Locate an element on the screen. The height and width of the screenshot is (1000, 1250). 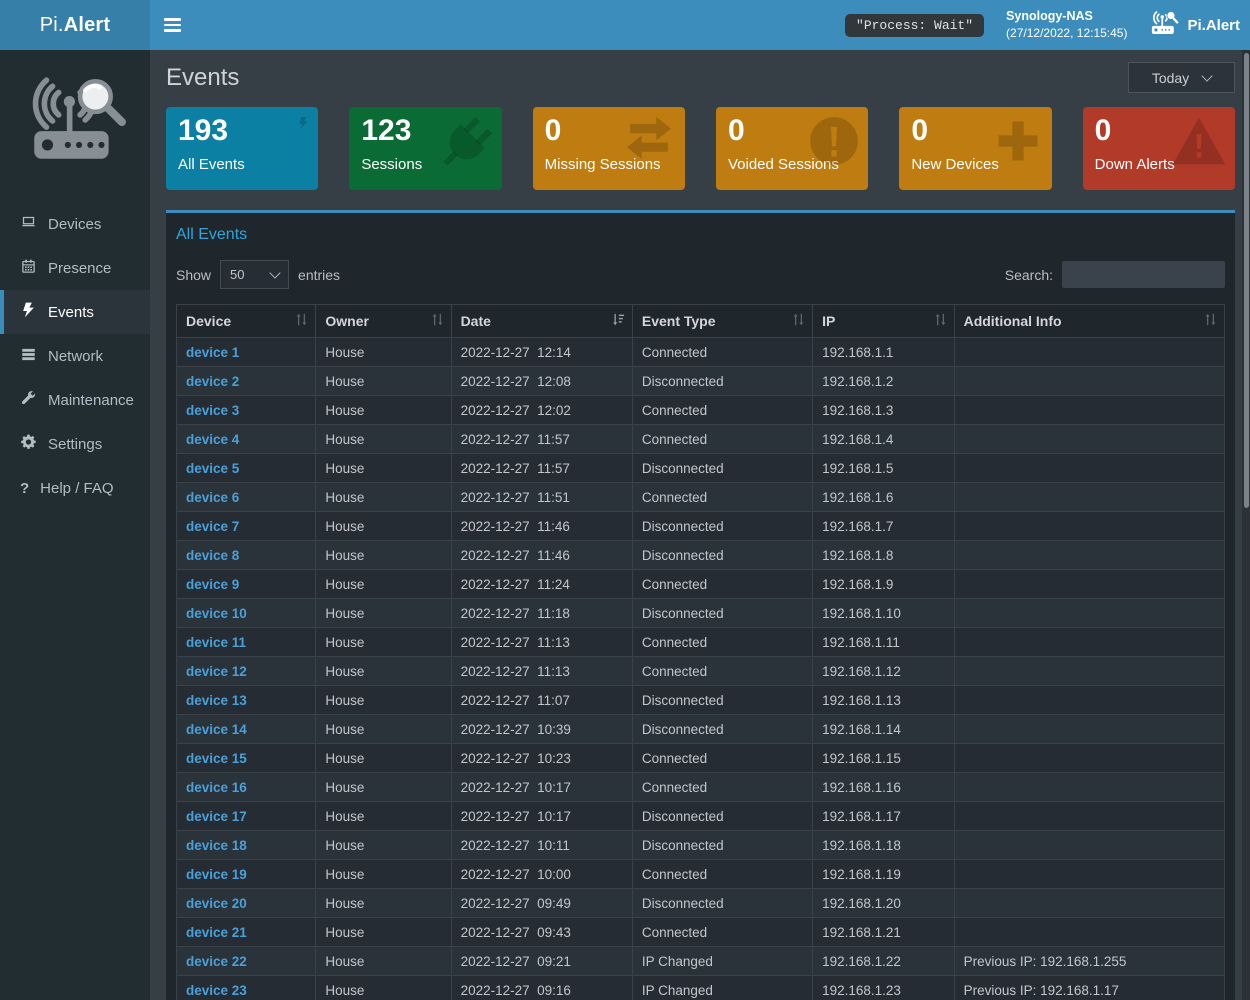
column-header-date: Date is located at coordinates (541, 321).